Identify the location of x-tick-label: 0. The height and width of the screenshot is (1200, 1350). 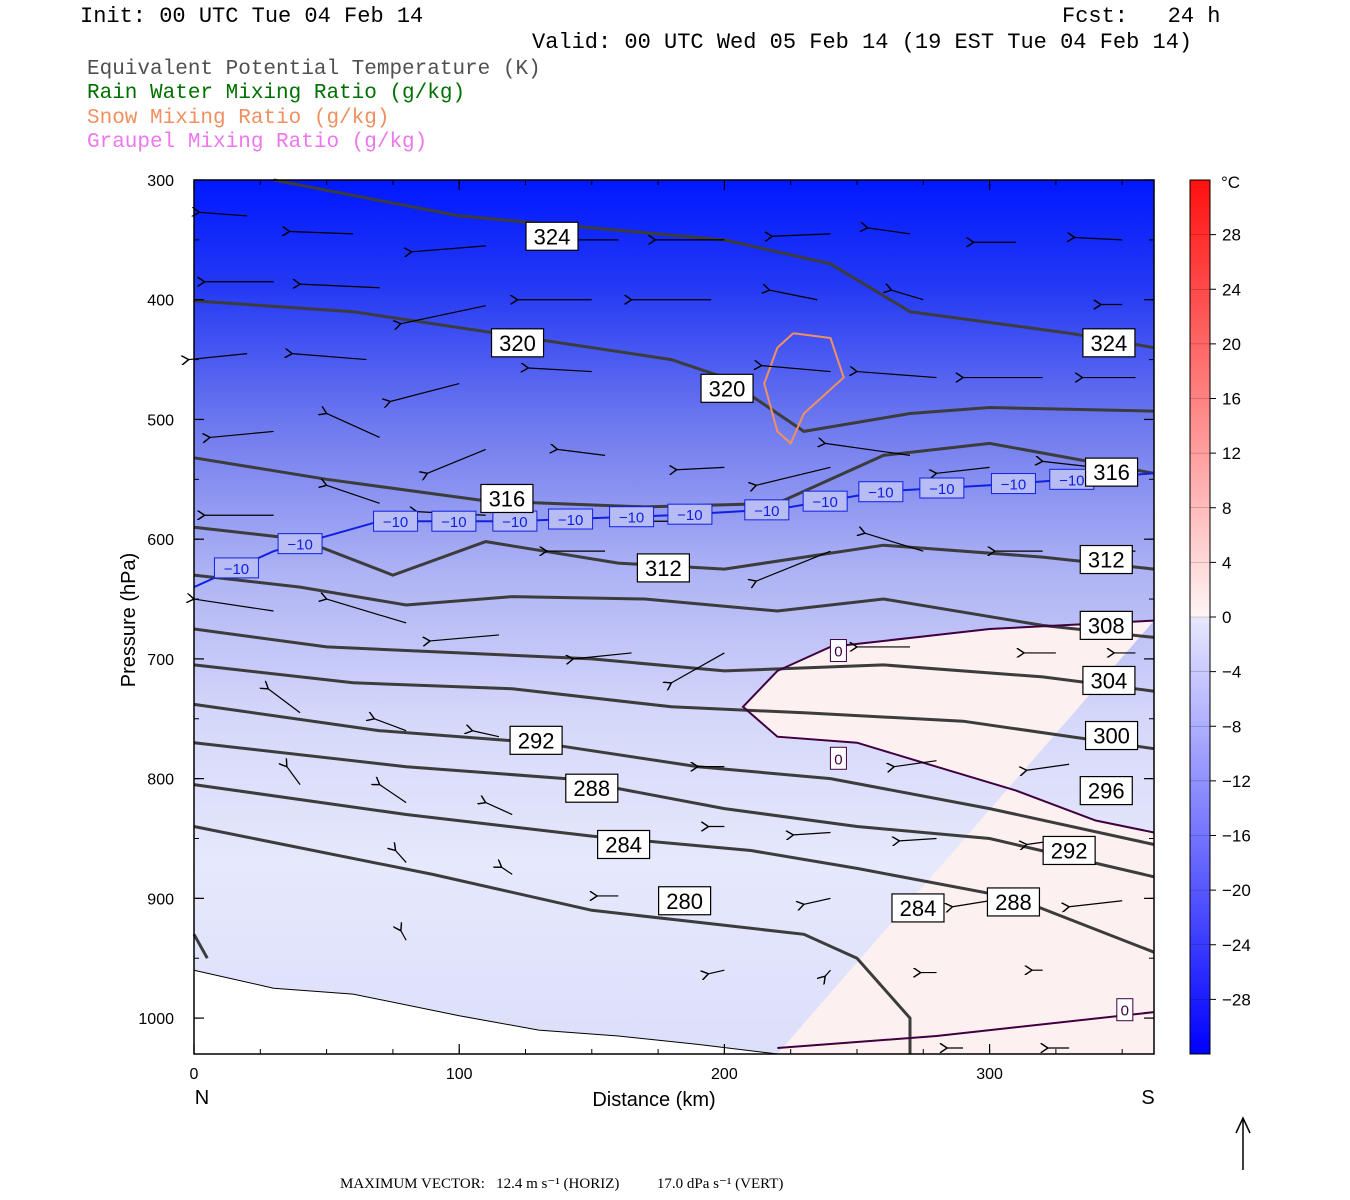
(194, 1074).